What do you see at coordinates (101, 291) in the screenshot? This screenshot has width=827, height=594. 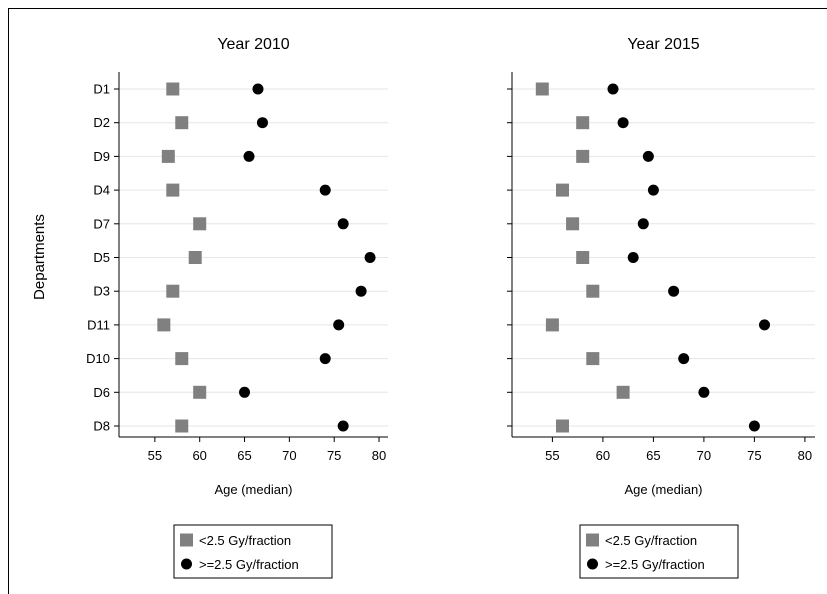 I see `y-tick-label: D3` at bounding box center [101, 291].